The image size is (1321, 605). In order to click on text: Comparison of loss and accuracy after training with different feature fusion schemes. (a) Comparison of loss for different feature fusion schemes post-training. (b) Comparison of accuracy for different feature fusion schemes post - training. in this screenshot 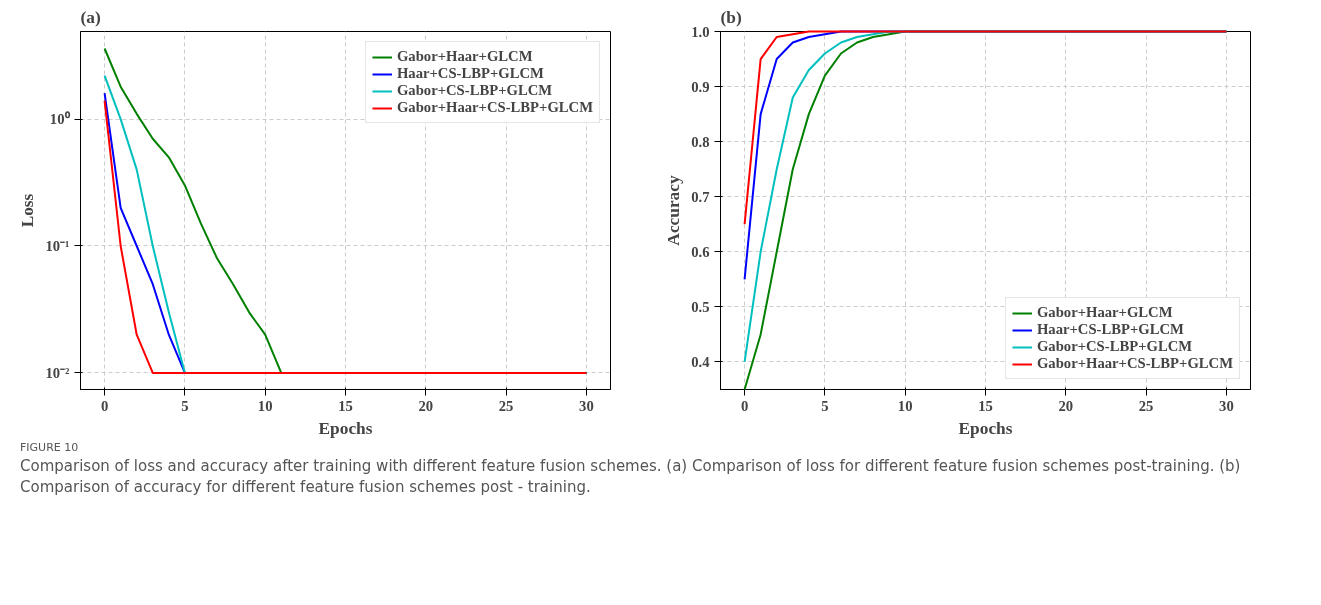, I will do `click(631, 477)`.